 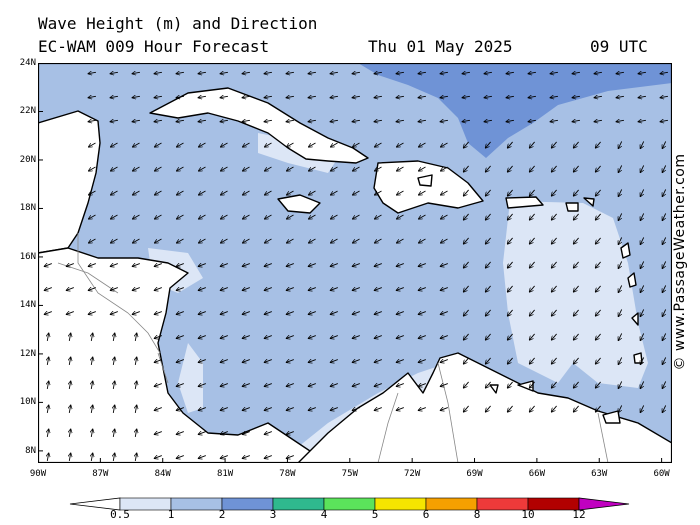 What do you see at coordinates (426, 514) in the screenshot?
I see `colorbar-tick-label: 6` at bounding box center [426, 514].